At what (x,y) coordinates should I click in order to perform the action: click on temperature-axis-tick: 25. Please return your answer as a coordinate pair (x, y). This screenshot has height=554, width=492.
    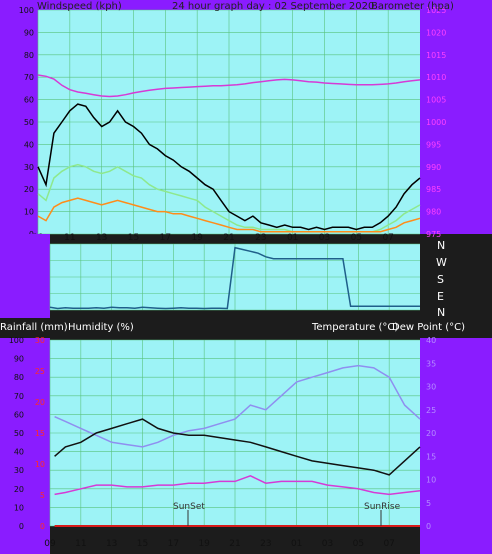
    Looking at the image, I should click on (431, 410).